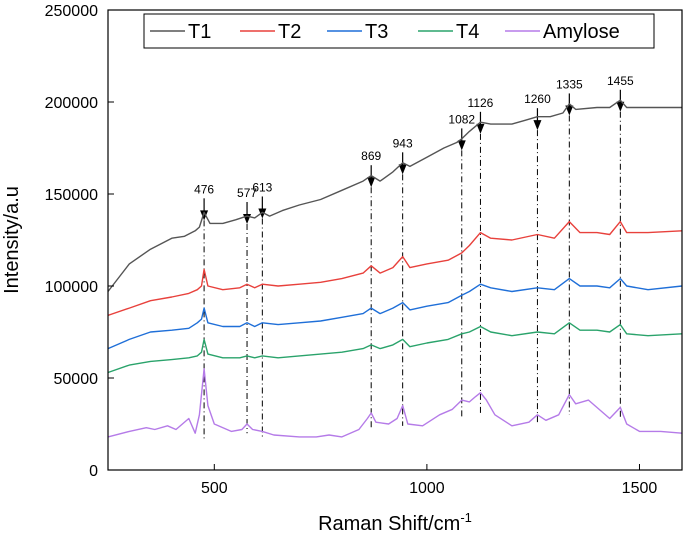 Image resolution: width=685 pixels, height=542 pixels. What do you see at coordinates (569, 84) in the screenshot?
I see `peak-label: 1335` at bounding box center [569, 84].